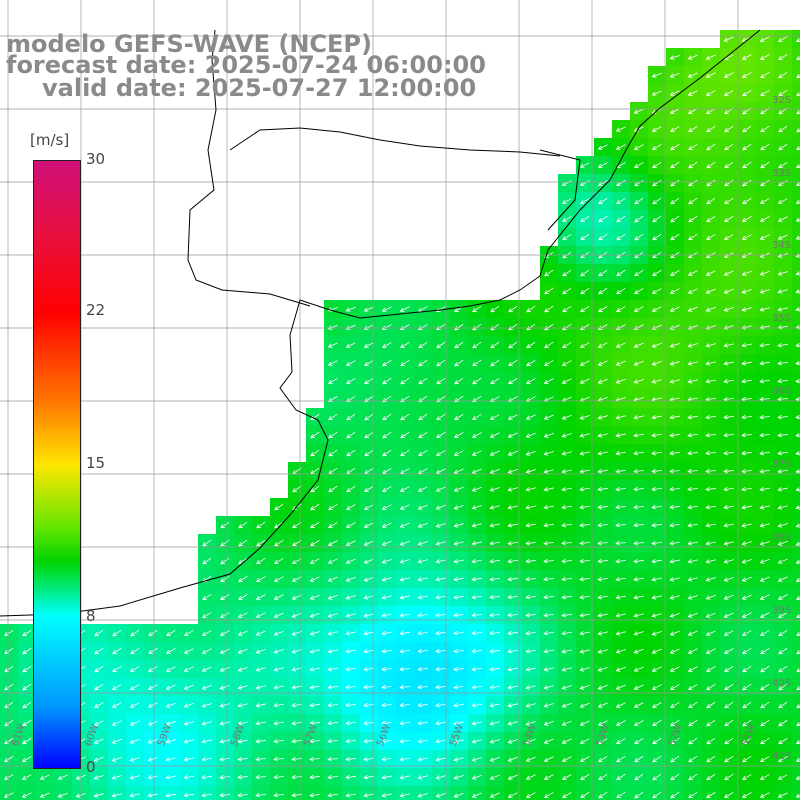 This screenshot has width=800, height=800. What do you see at coordinates (782, 683) in the screenshot?
I see `lat-label: 40S` at bounding box center [782, 683].